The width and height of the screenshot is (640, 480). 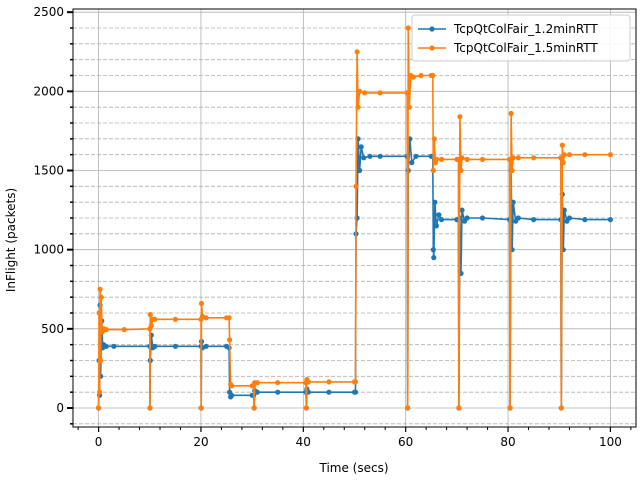 What do you see at coordinates (48, 250) in the screenshot?
I see `y-tick-label: 1000` at bounding box center [48, 250].